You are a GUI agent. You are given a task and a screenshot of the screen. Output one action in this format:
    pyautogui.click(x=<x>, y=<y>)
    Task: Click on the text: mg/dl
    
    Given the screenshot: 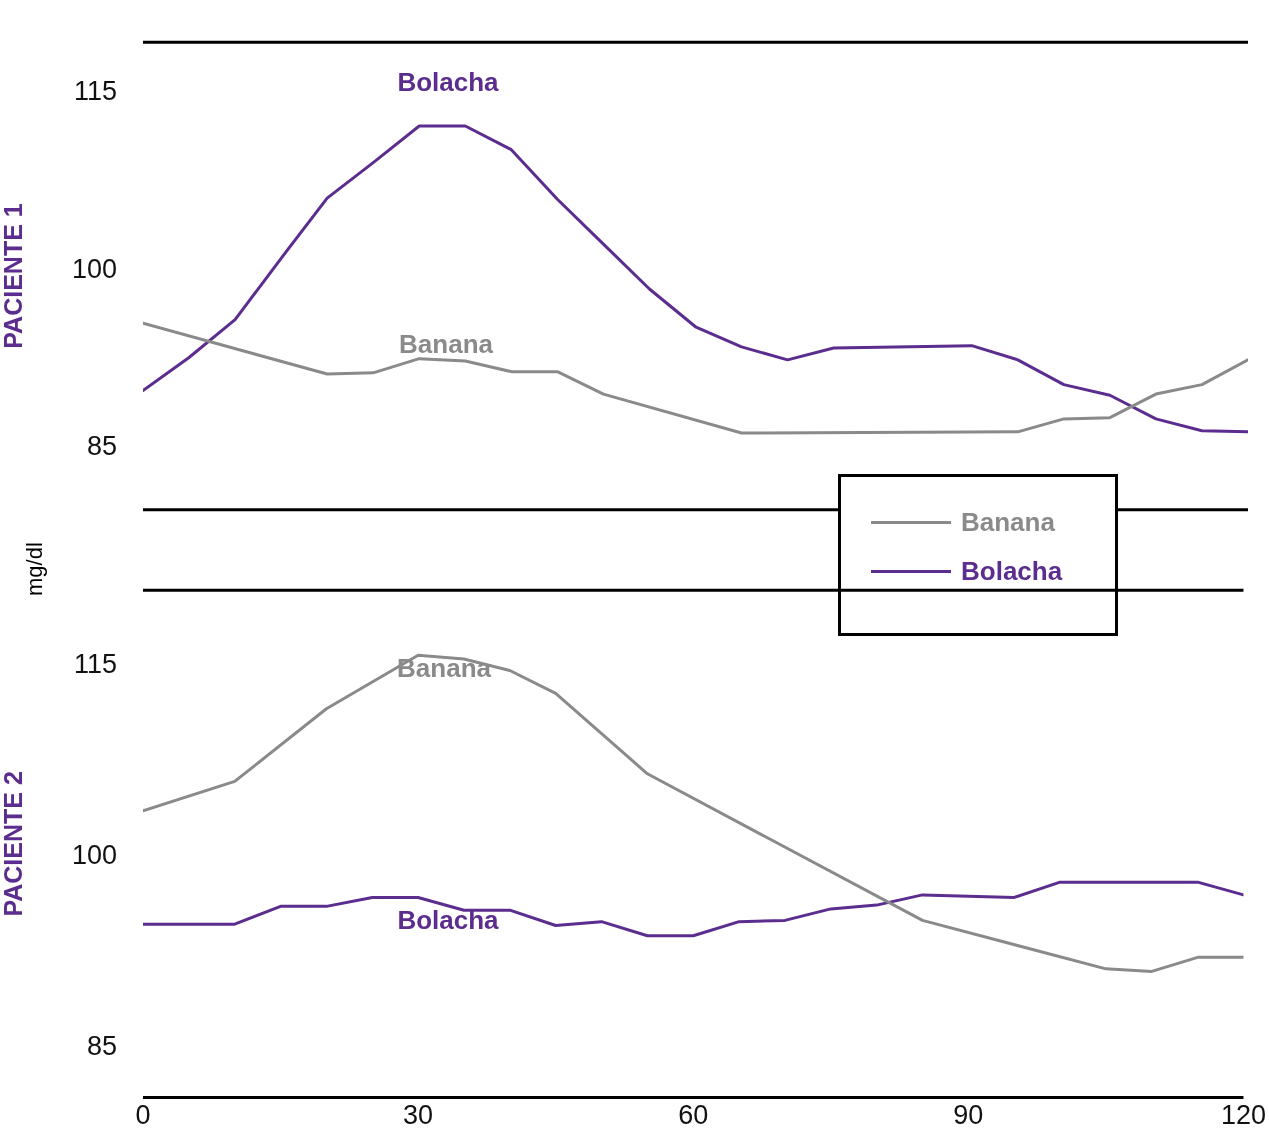 What is the action you would take?
    pyautogui.click(x=35, y=569)
    